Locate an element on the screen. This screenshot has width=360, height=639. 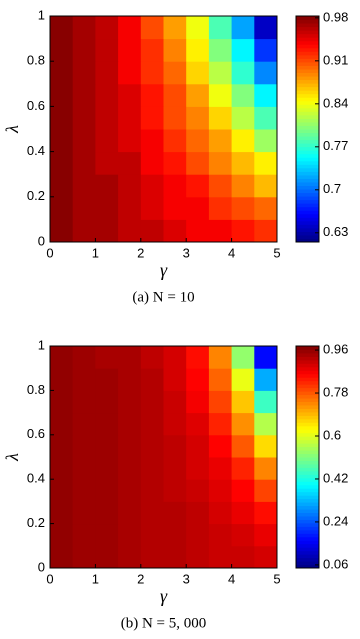
x-tick-label: 0 is located at coordinates (49, 578).